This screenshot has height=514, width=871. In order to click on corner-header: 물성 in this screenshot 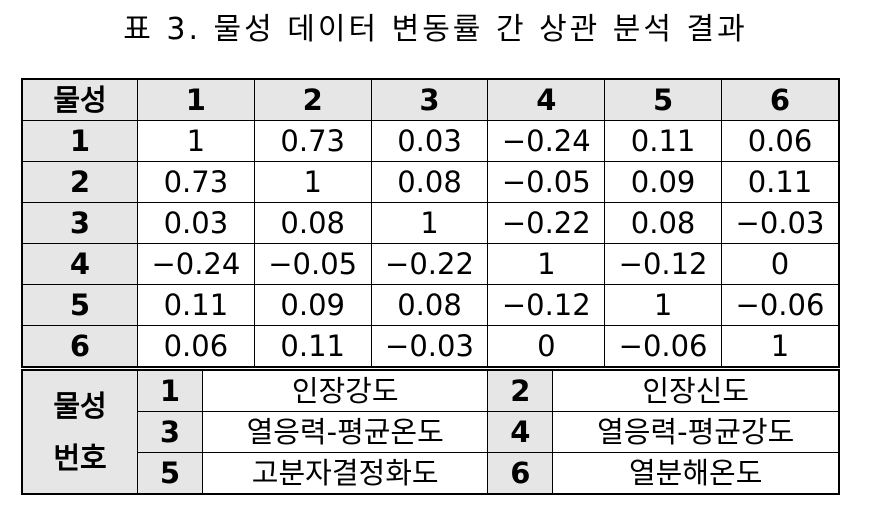, I will do `click(79, 99)`.